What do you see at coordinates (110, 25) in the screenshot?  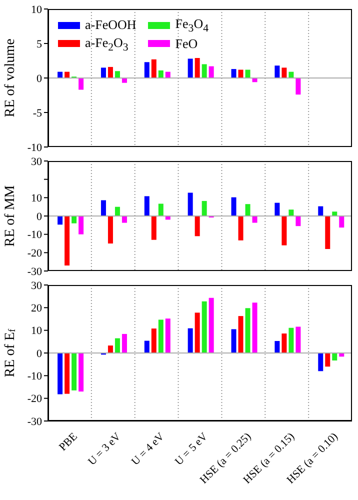 I see `legend-label: a-FeOOH` at bounding box center [110, 25].